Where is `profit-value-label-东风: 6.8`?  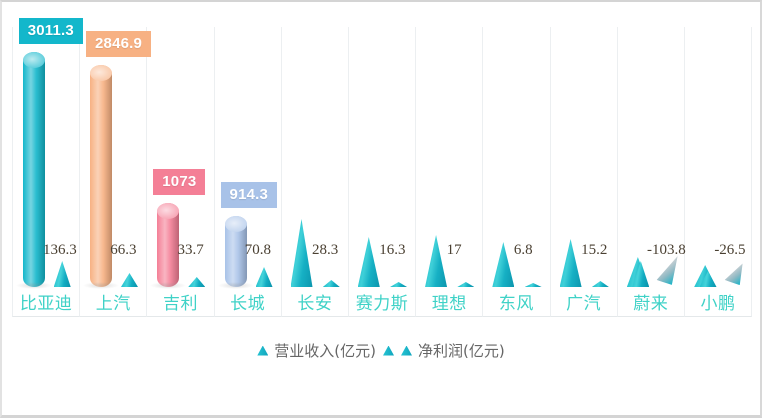 profit-value-label-东风: 6.8 is located at coordinates (523, 250).